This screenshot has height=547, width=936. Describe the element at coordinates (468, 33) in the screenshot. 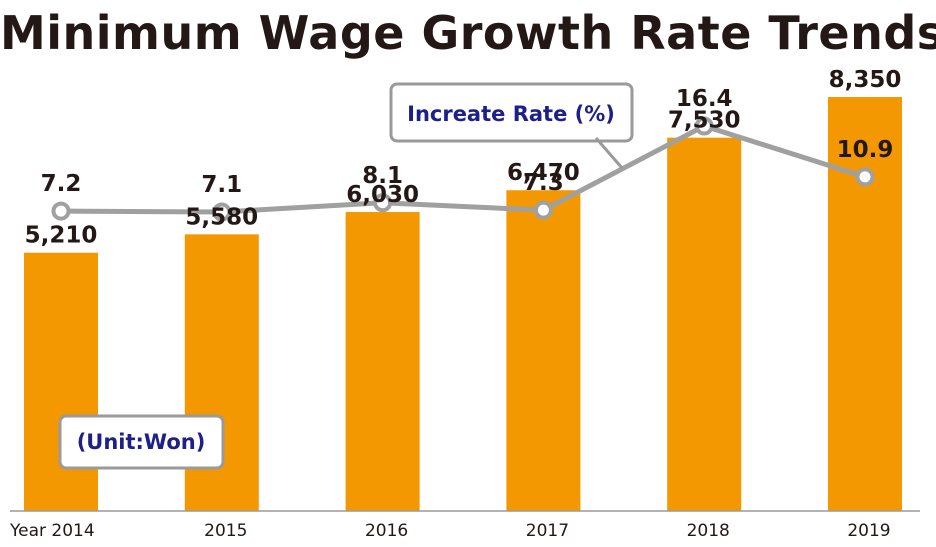

I see `chart-title: Minimum Wage Growth Rate Trends` at that location.